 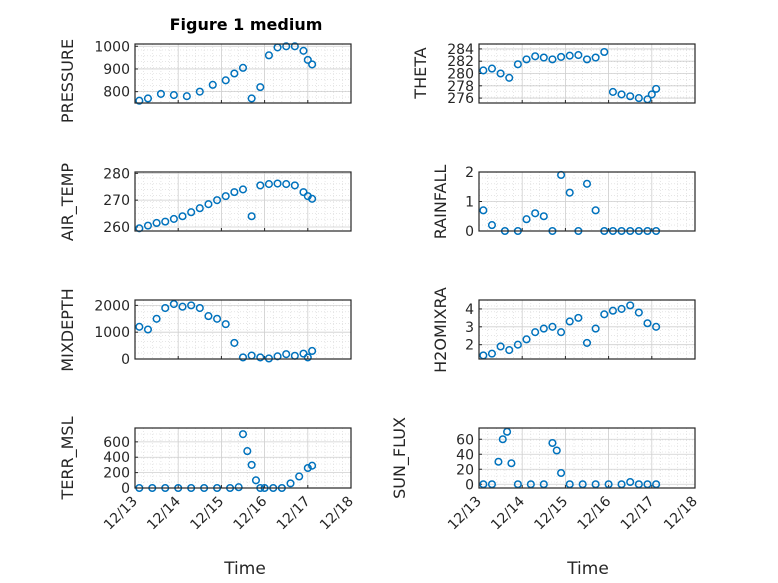 I want to click on x-tick-label: 12/16, so click(x=595, y=513).